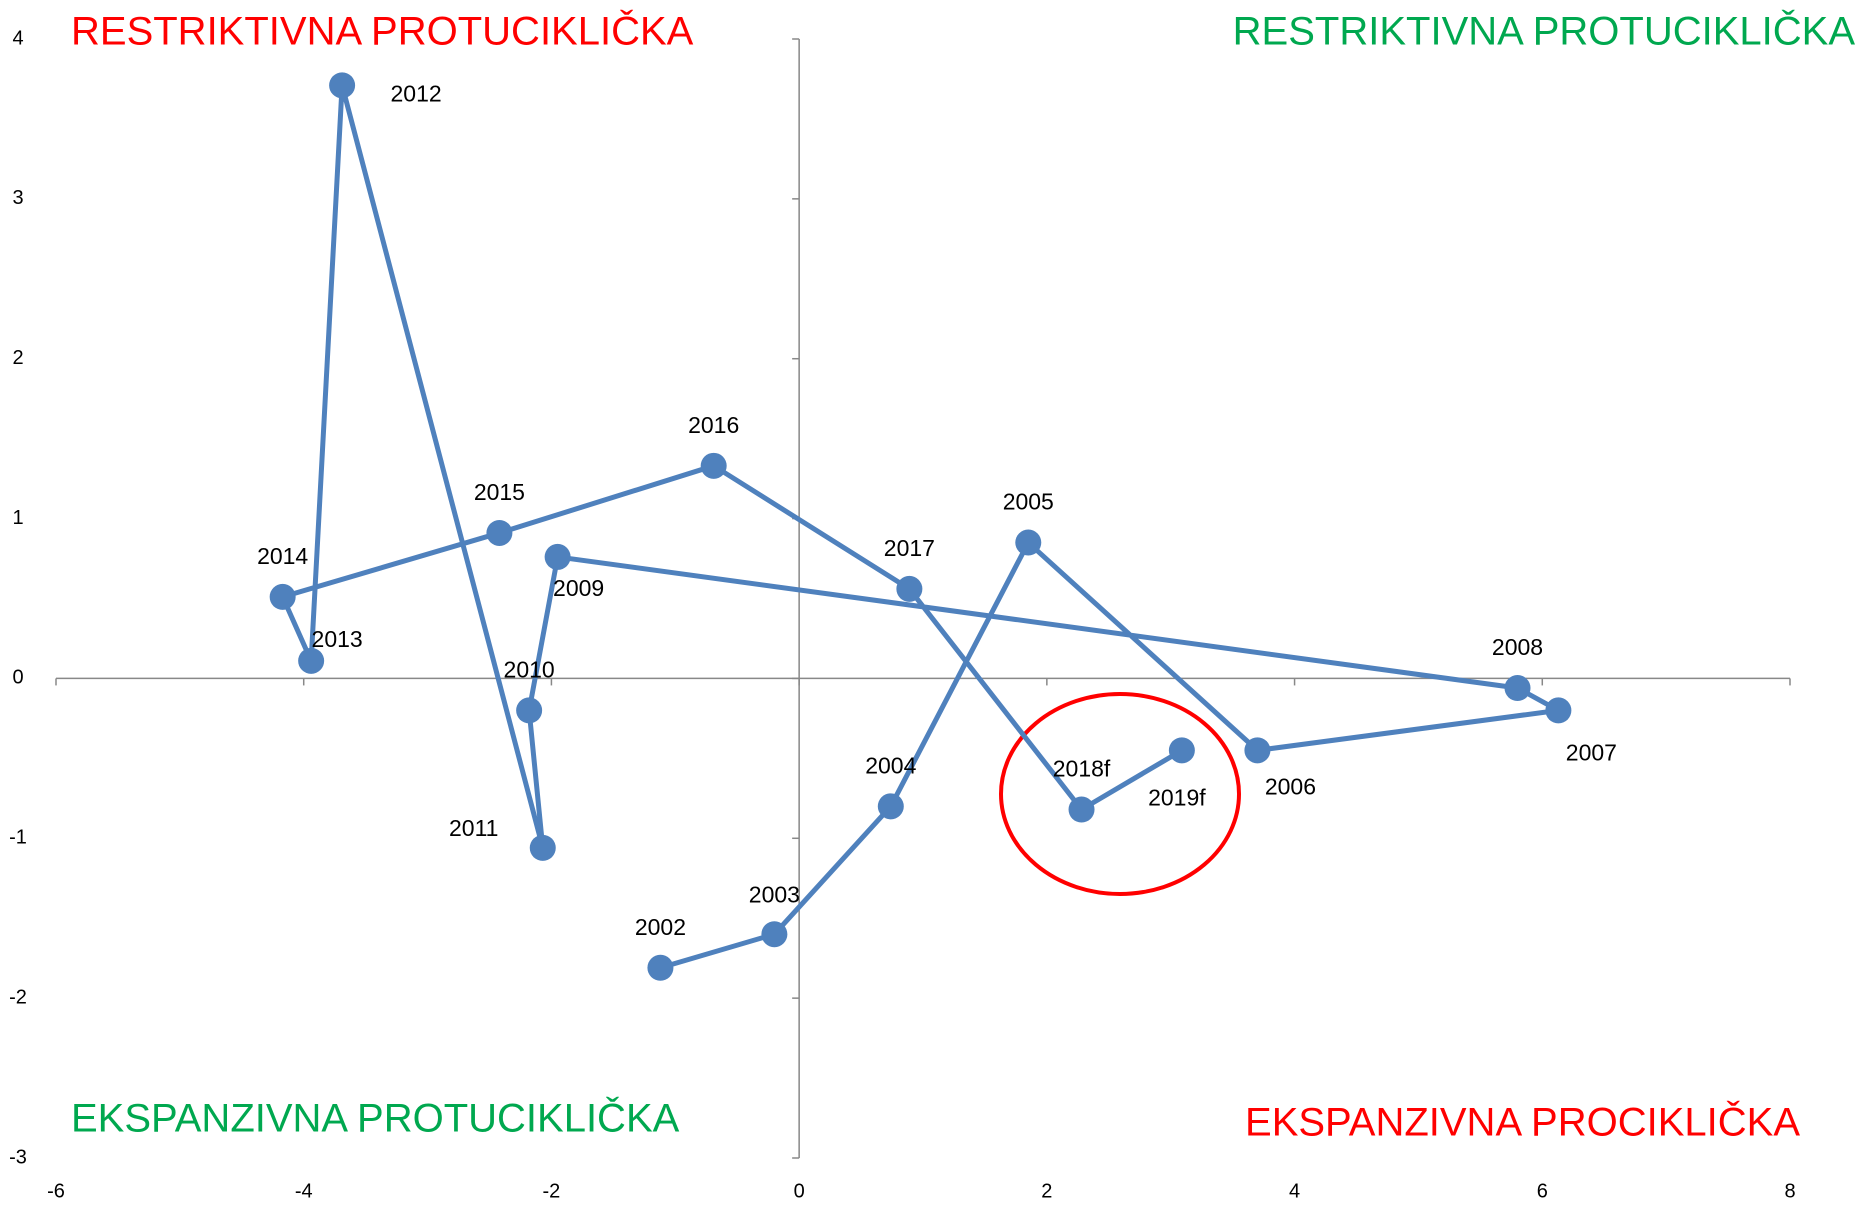  I want to click on point-label: 2005, so click(1028, 502).